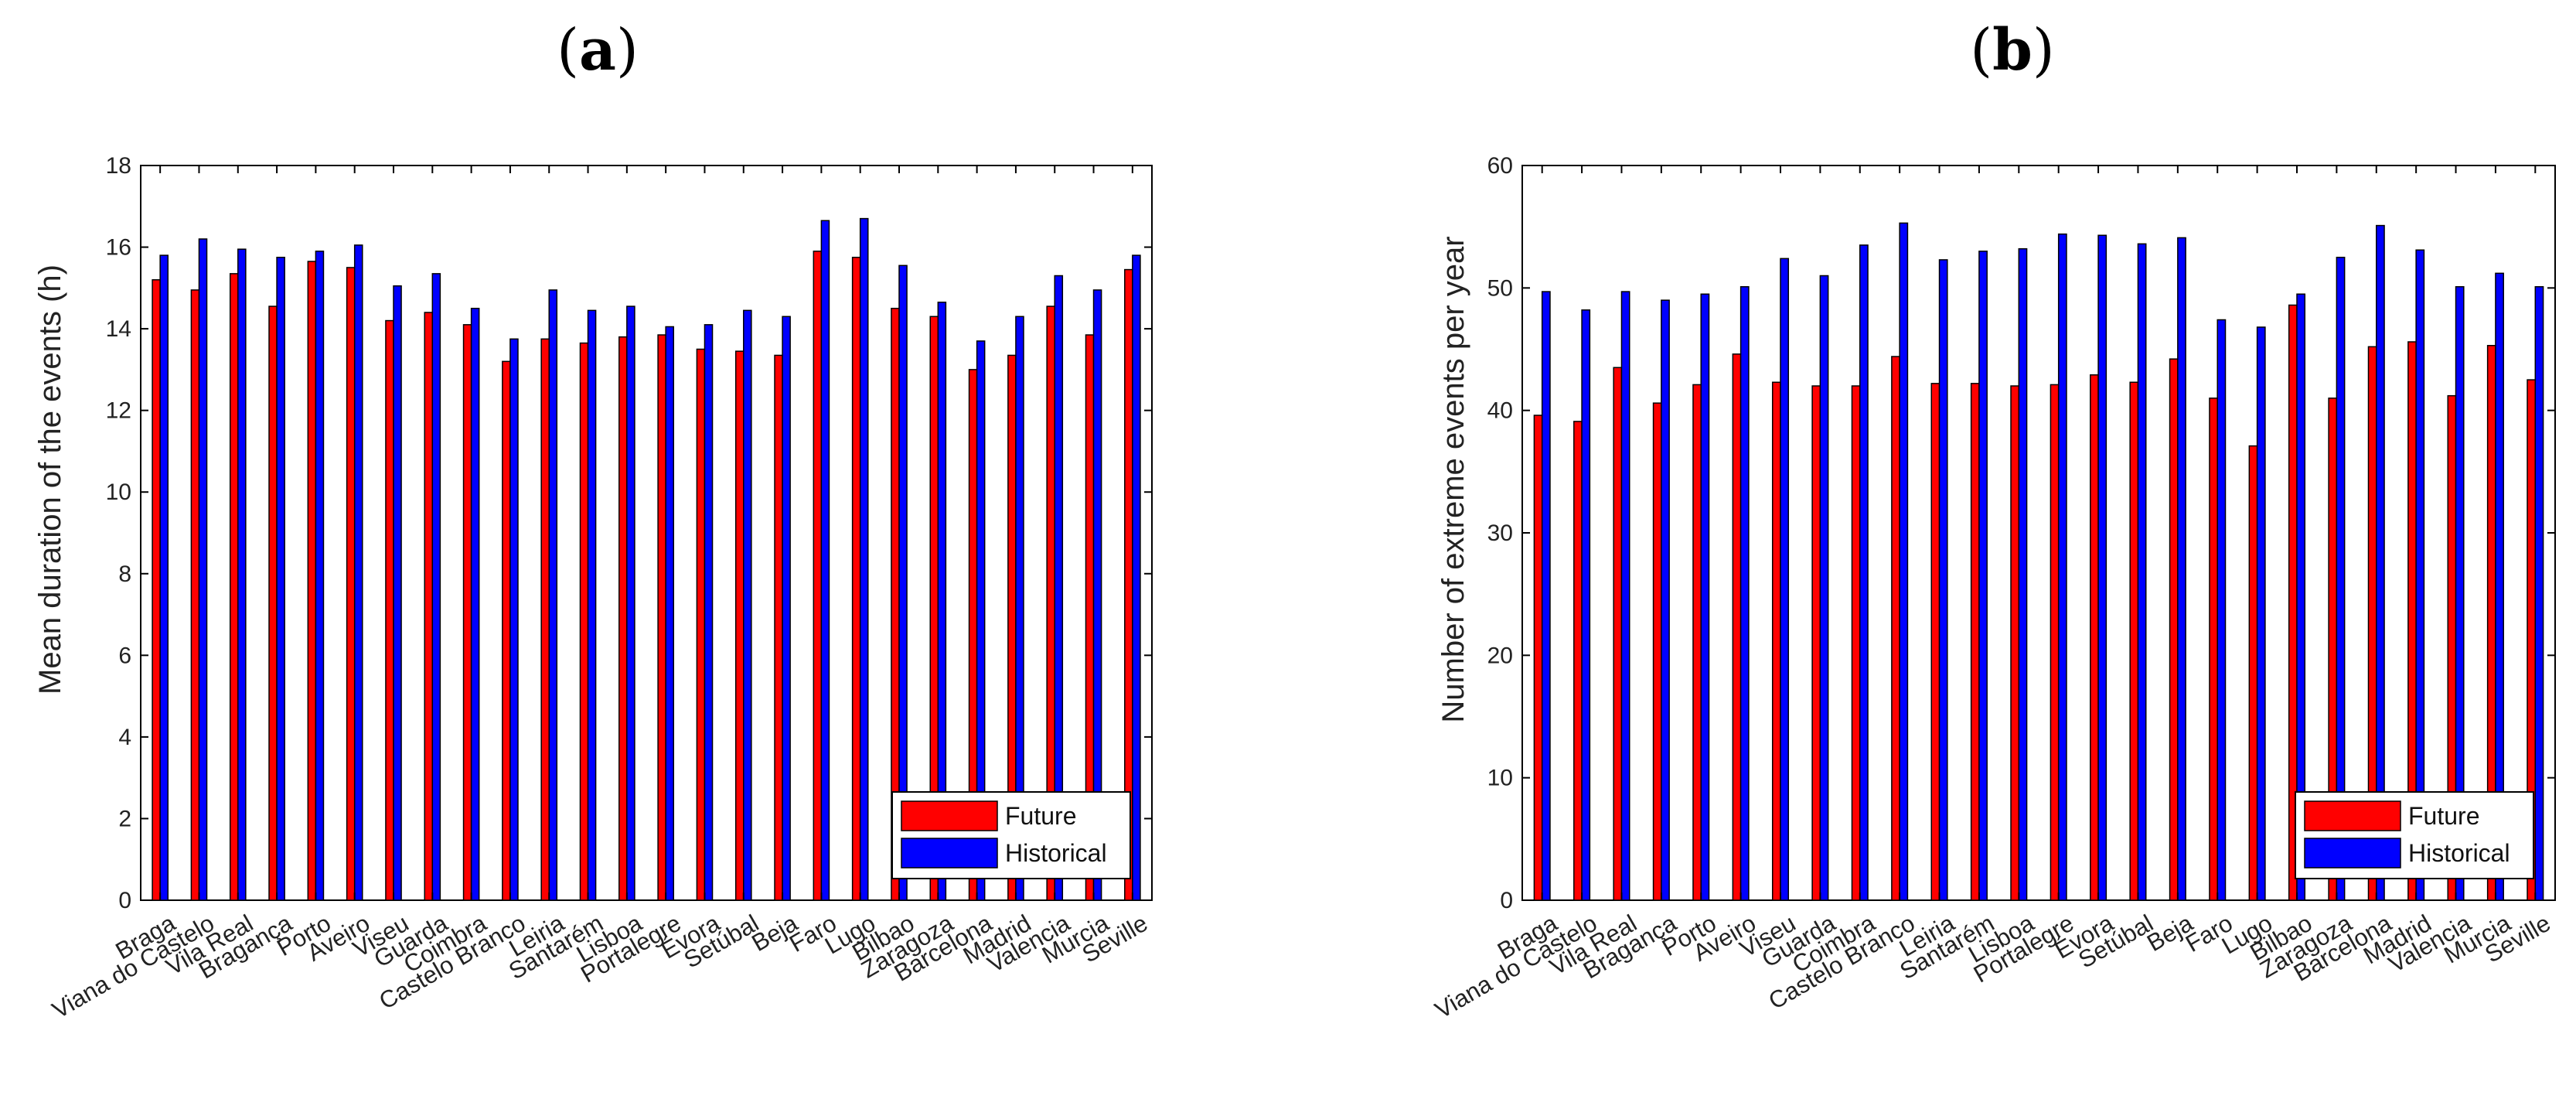 The height and width of the screenshot is (1116, 2576). I want to click on chart-a-y-tick-label: 18, so click(118, 166).